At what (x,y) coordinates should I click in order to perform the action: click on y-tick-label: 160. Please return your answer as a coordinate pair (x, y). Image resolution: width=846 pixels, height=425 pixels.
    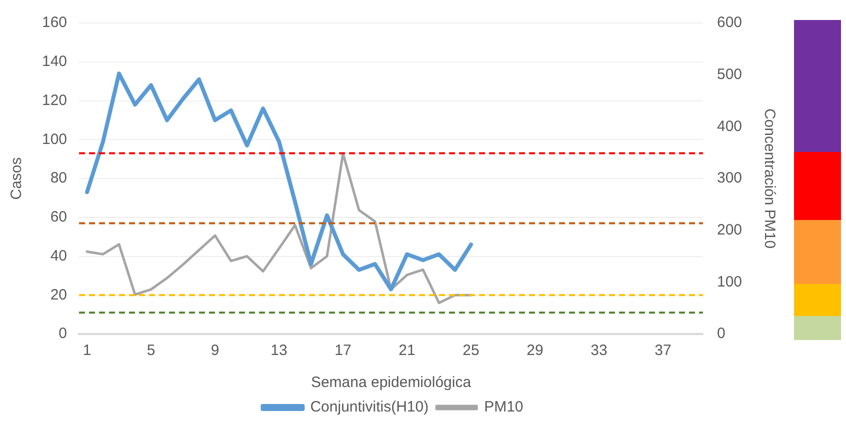
    Looking at the image, I should click on (55, 23).